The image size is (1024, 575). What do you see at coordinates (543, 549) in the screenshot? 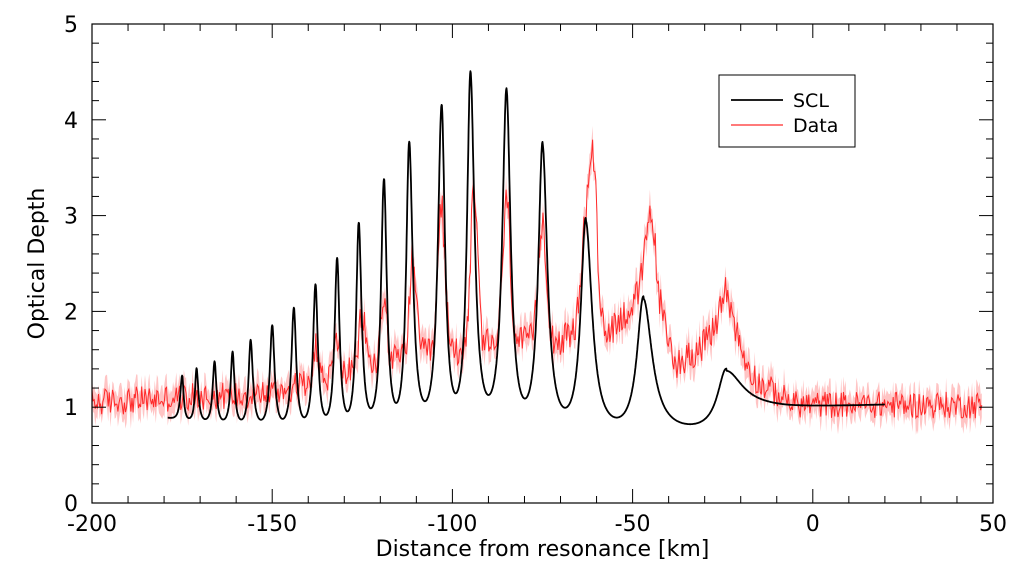
I see `x-axis-title: Distance from resonance [km]` at bounding box center [543, 549].